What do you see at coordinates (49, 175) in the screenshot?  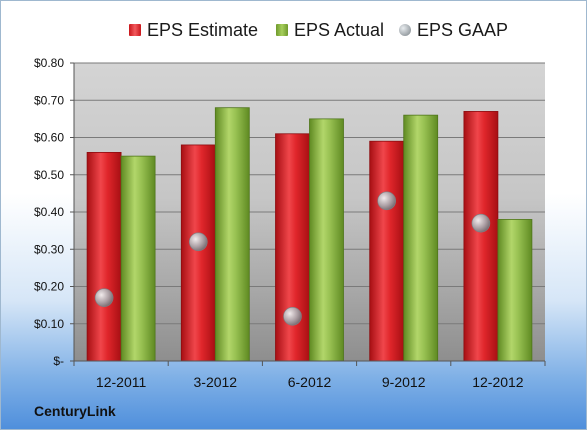 I see `y-tick-label: $0.50` at bounding box center [49, 175].